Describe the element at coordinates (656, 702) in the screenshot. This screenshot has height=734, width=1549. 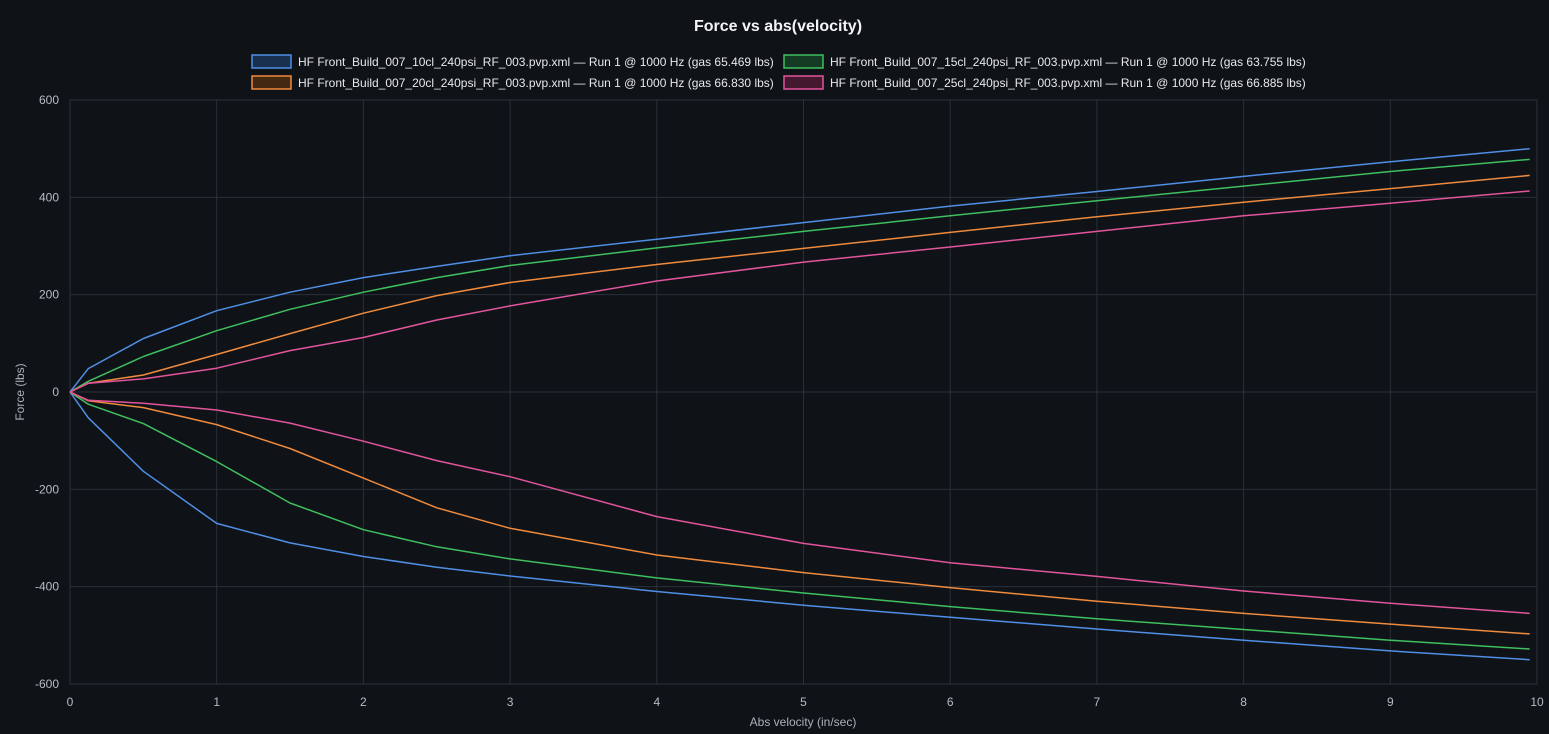
I see `x-tick-label: 4` at that location.